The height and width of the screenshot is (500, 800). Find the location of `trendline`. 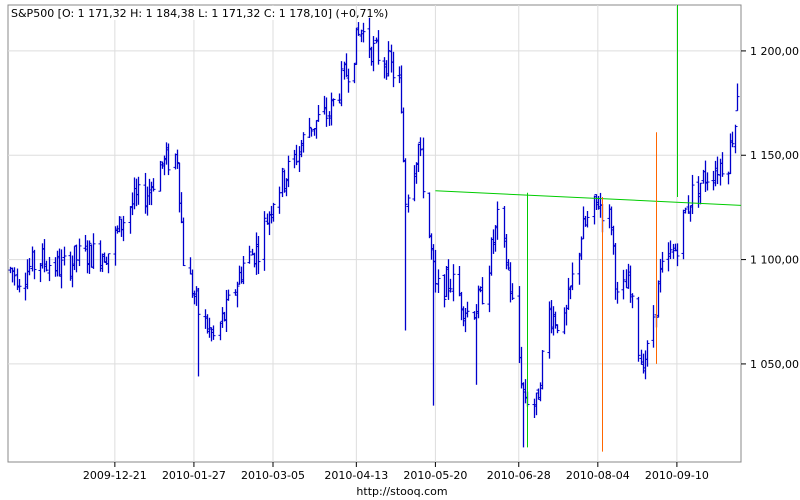

trendline is located at coordinates (588, 198).